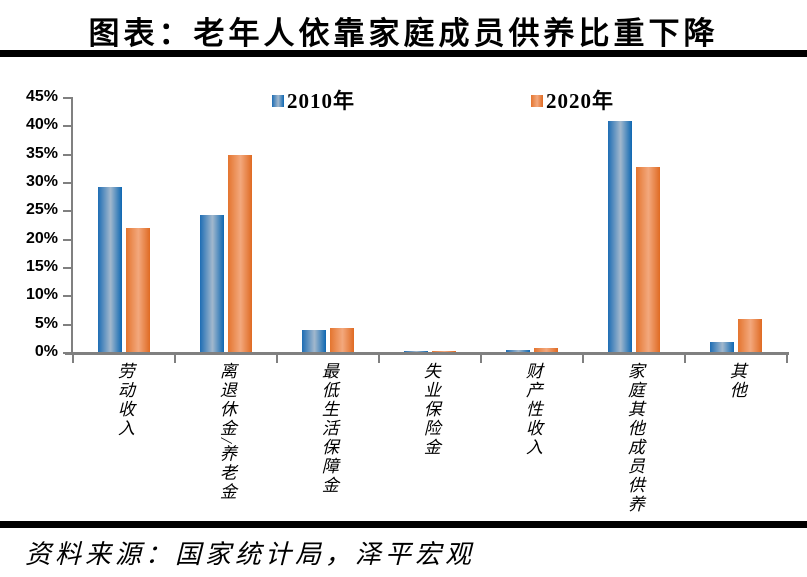  I want to click on bar-2020年-最低生活保障金, so click(342, 340).